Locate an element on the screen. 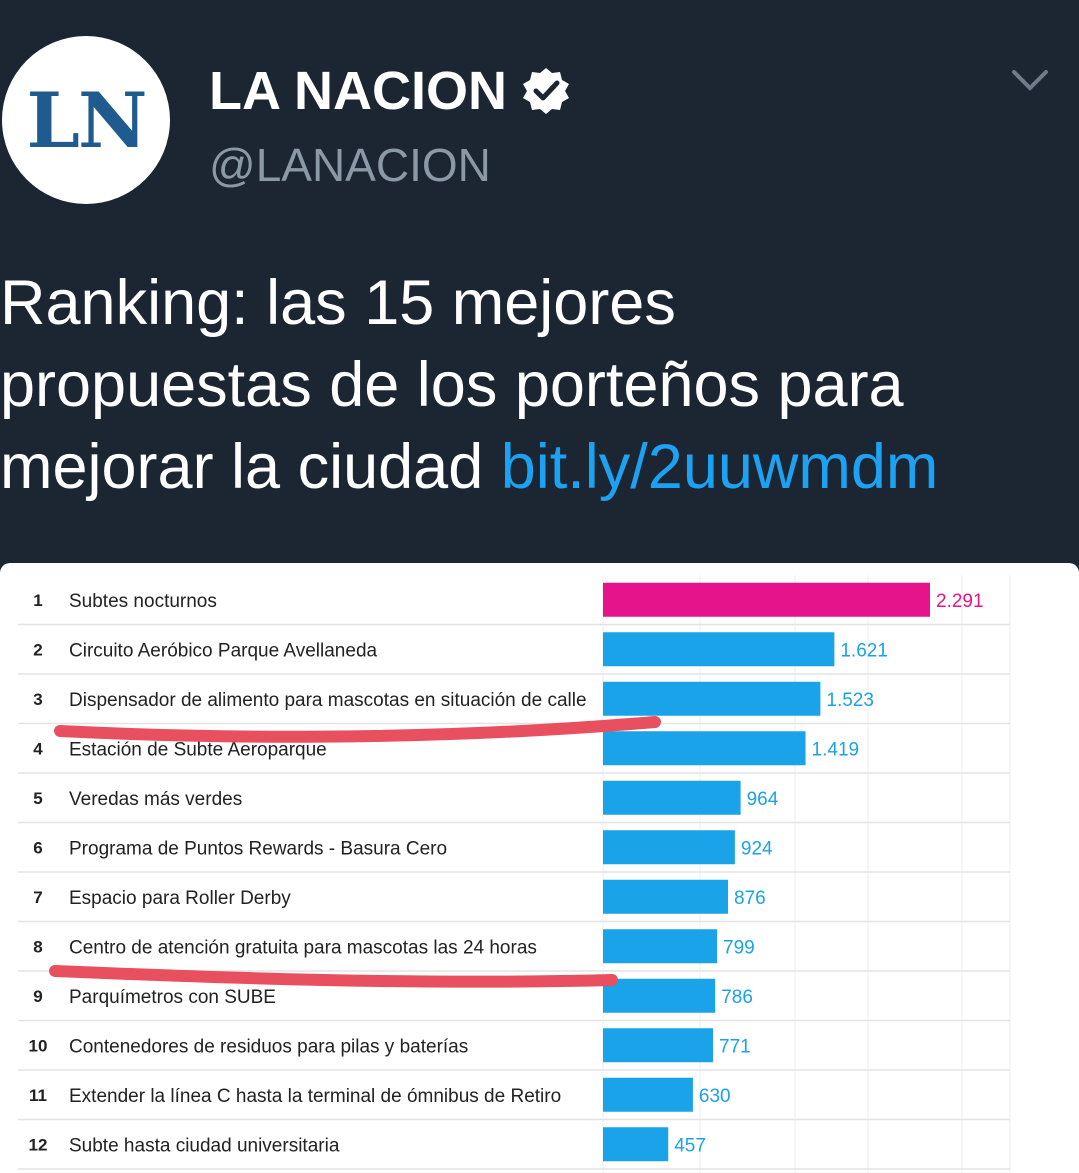 The width and height of the screenshot is (1079, 1173). bar-value-label: 457 is located at coordinates (690, 1145).